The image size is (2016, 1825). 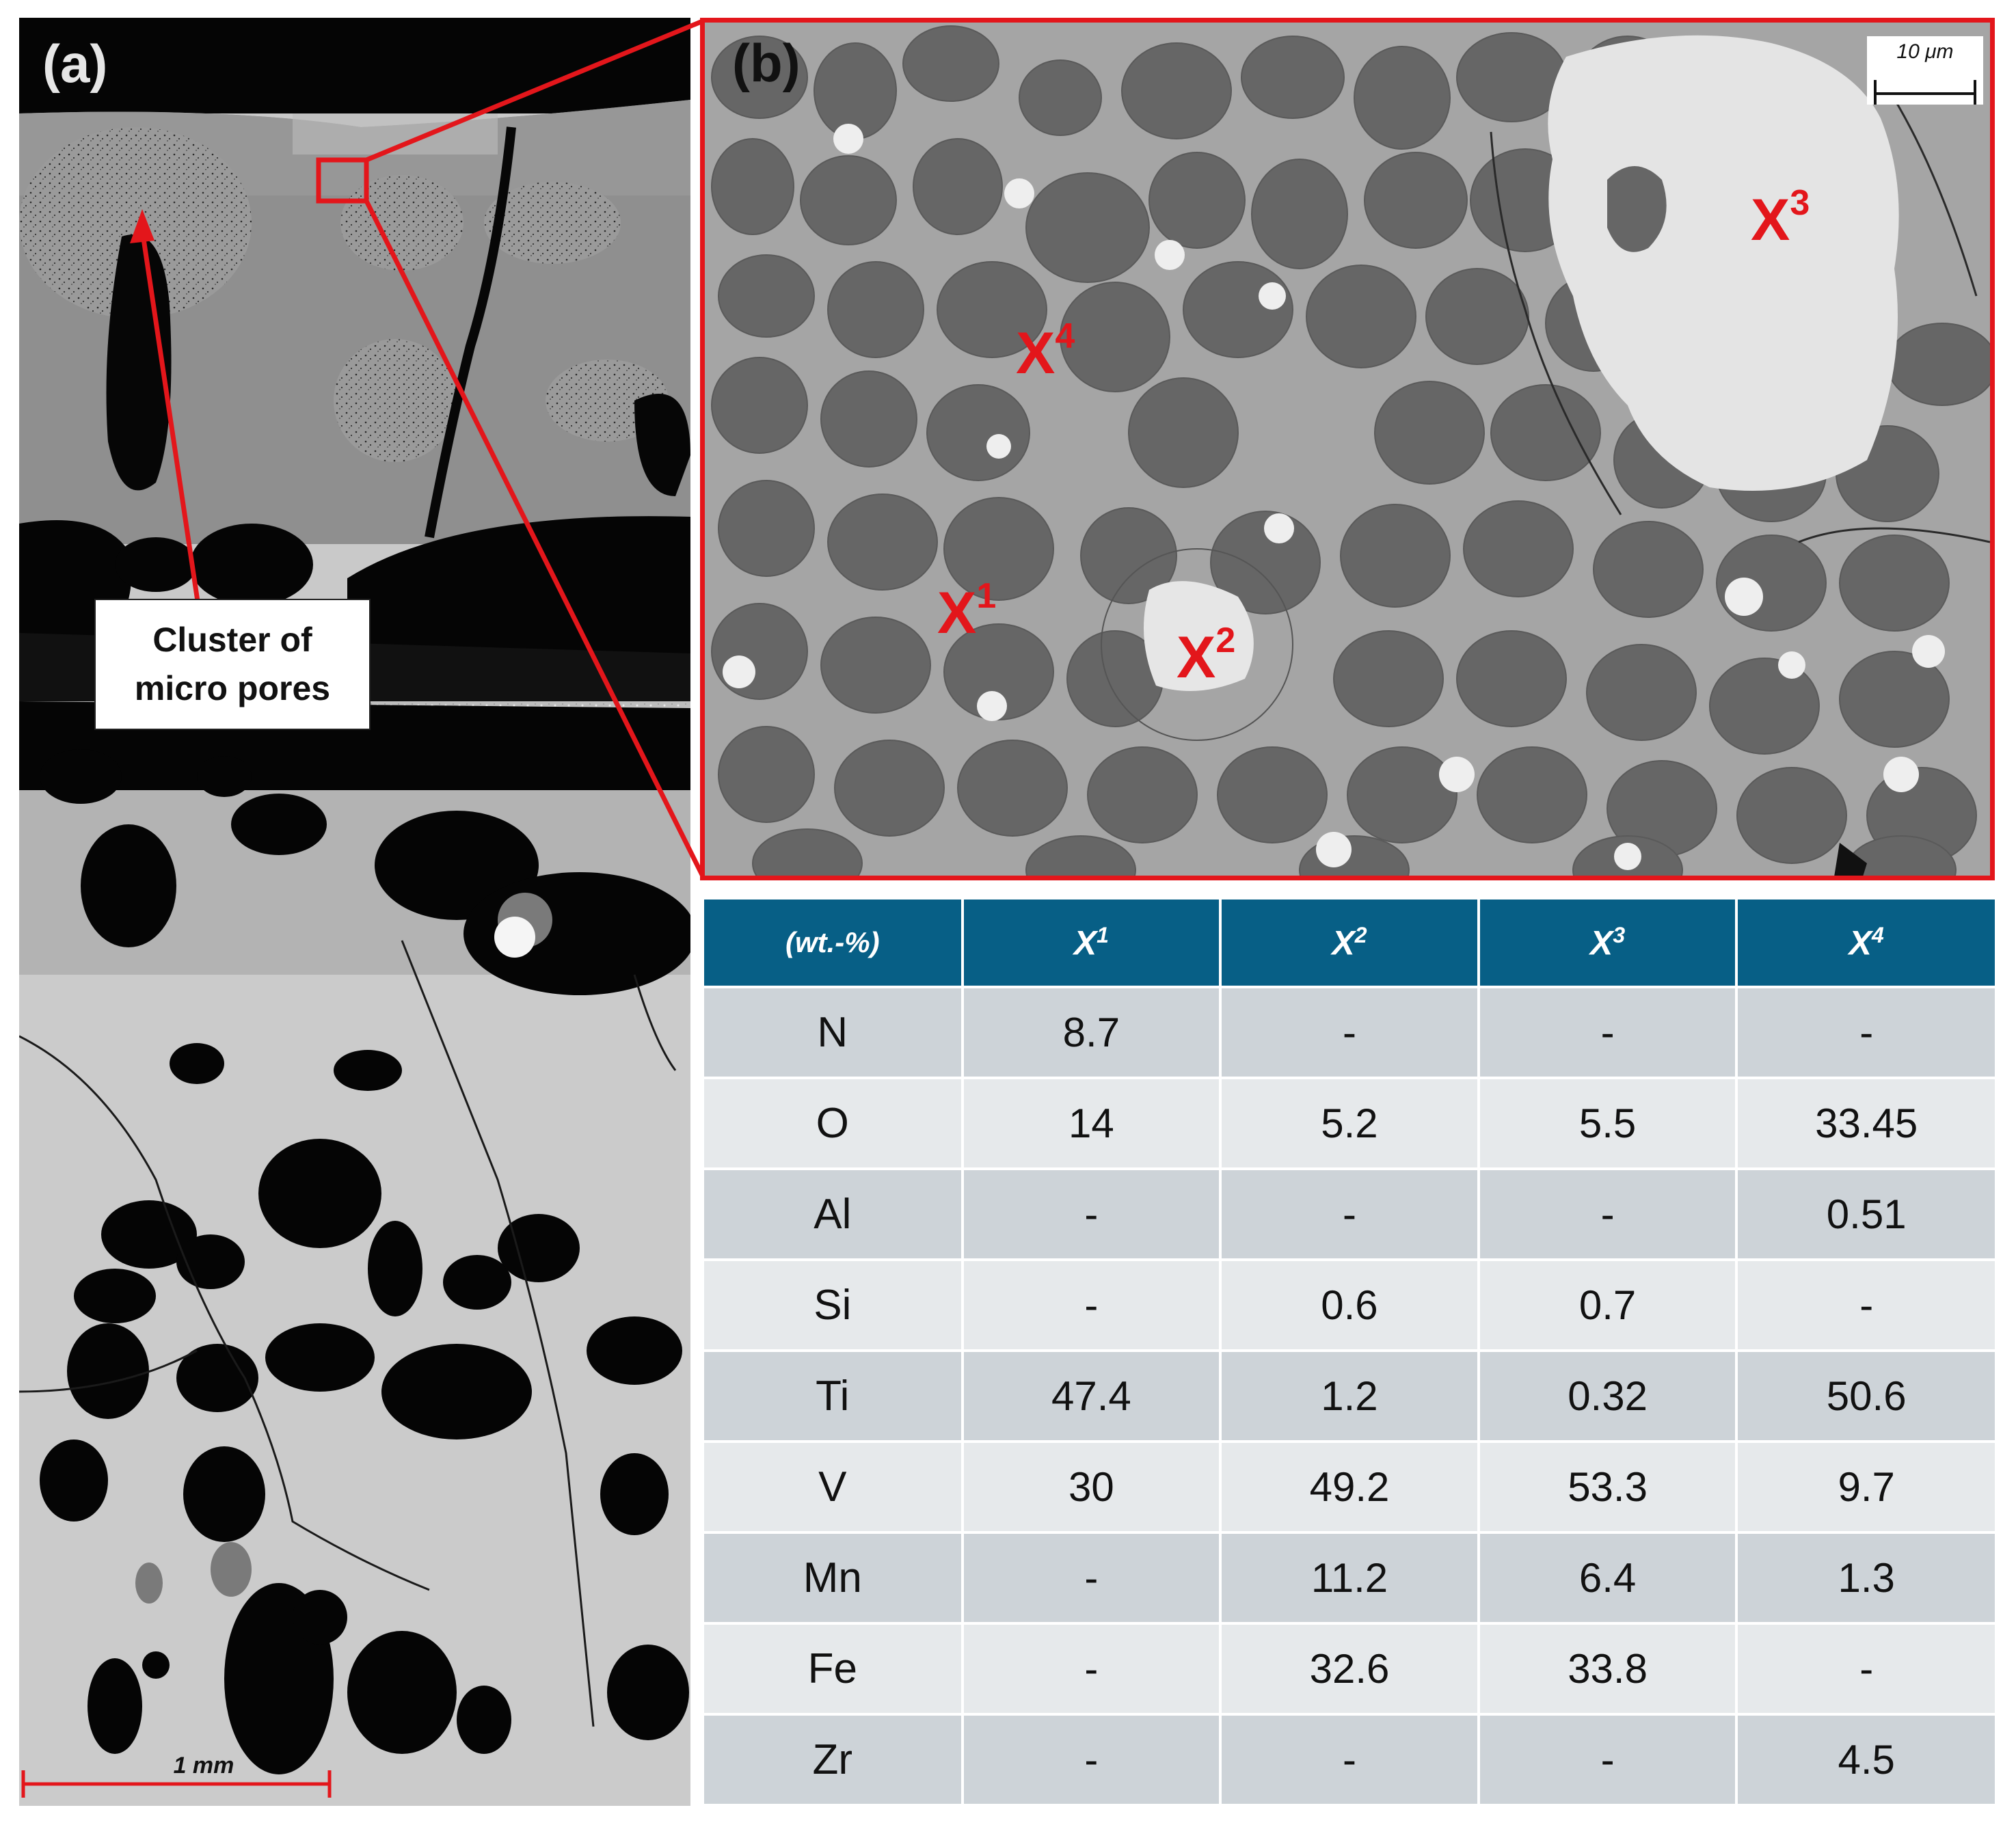 What do you see at coordinates (834, 1577) in the screenshot?
I see `element-cell: Mn` at bounding box center [834, 1577].